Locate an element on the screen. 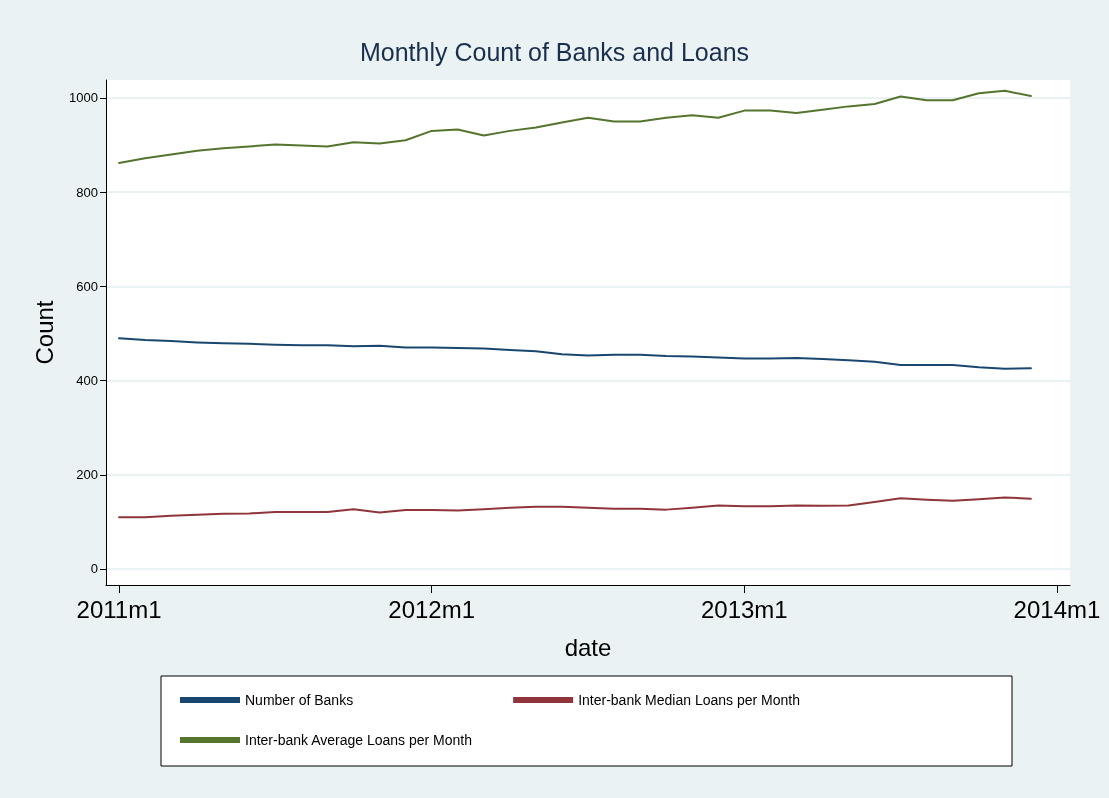  x-tick-label: 2013m1 is located at coordinates (744, 609).